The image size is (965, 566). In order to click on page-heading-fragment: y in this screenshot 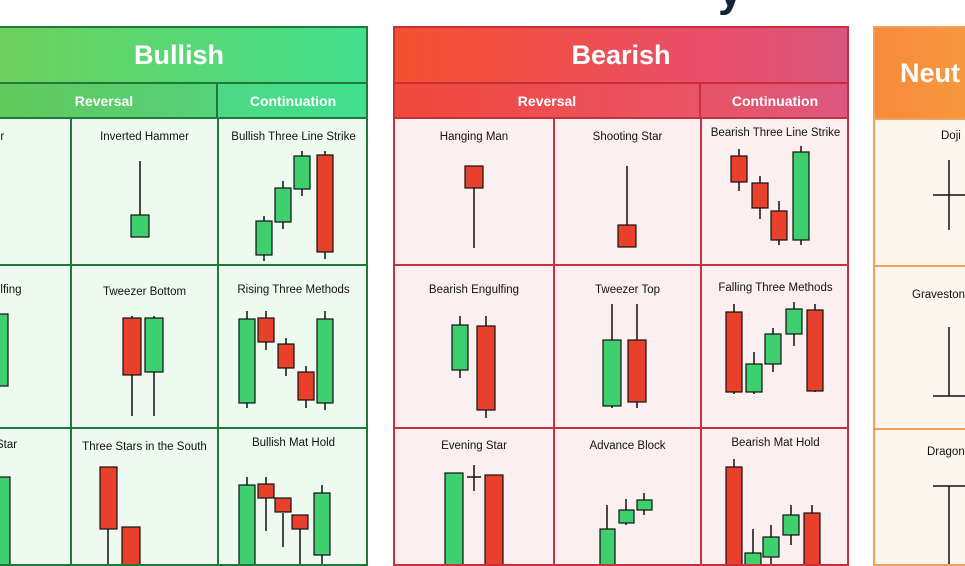, I will do `click(730, 7)`.